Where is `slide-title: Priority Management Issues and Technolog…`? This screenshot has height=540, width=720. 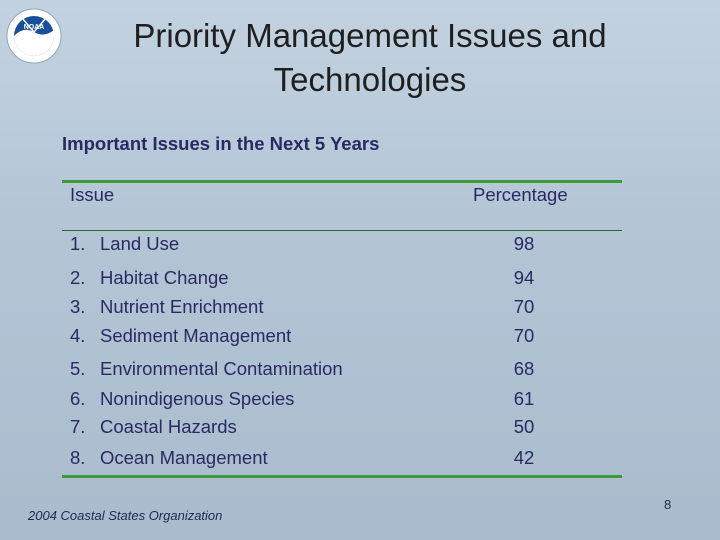
slide-title: Priority Management Issues and Technolog… is located at coordinates (370, 57).